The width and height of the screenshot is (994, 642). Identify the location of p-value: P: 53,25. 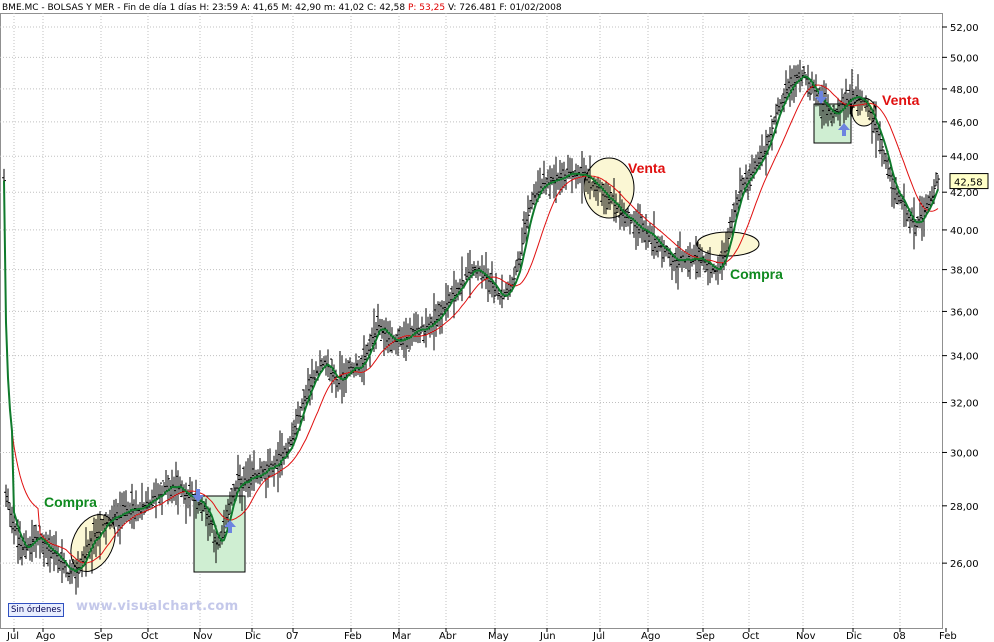
(426, 8).